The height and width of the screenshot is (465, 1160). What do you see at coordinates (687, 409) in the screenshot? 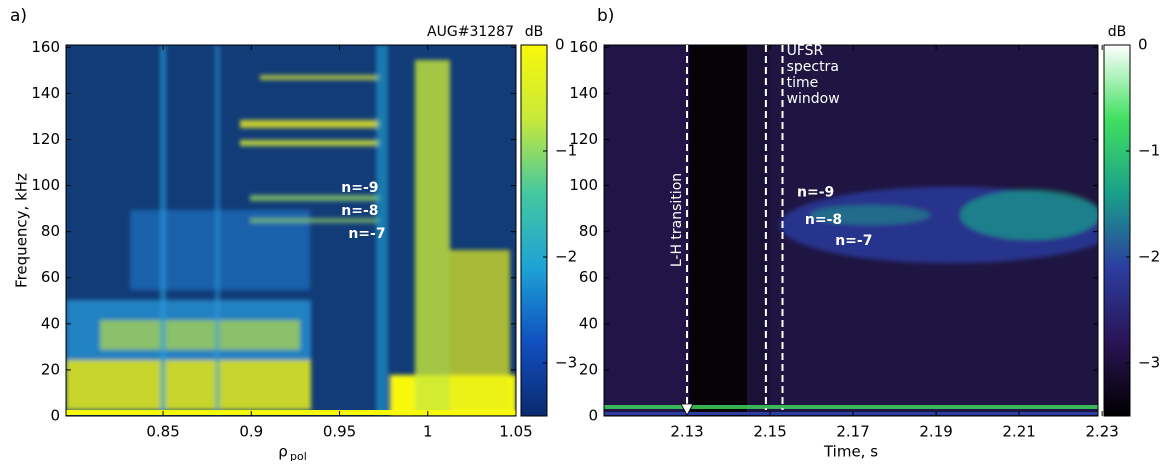
I see `event-arrow` at bounding box center [687, 409].